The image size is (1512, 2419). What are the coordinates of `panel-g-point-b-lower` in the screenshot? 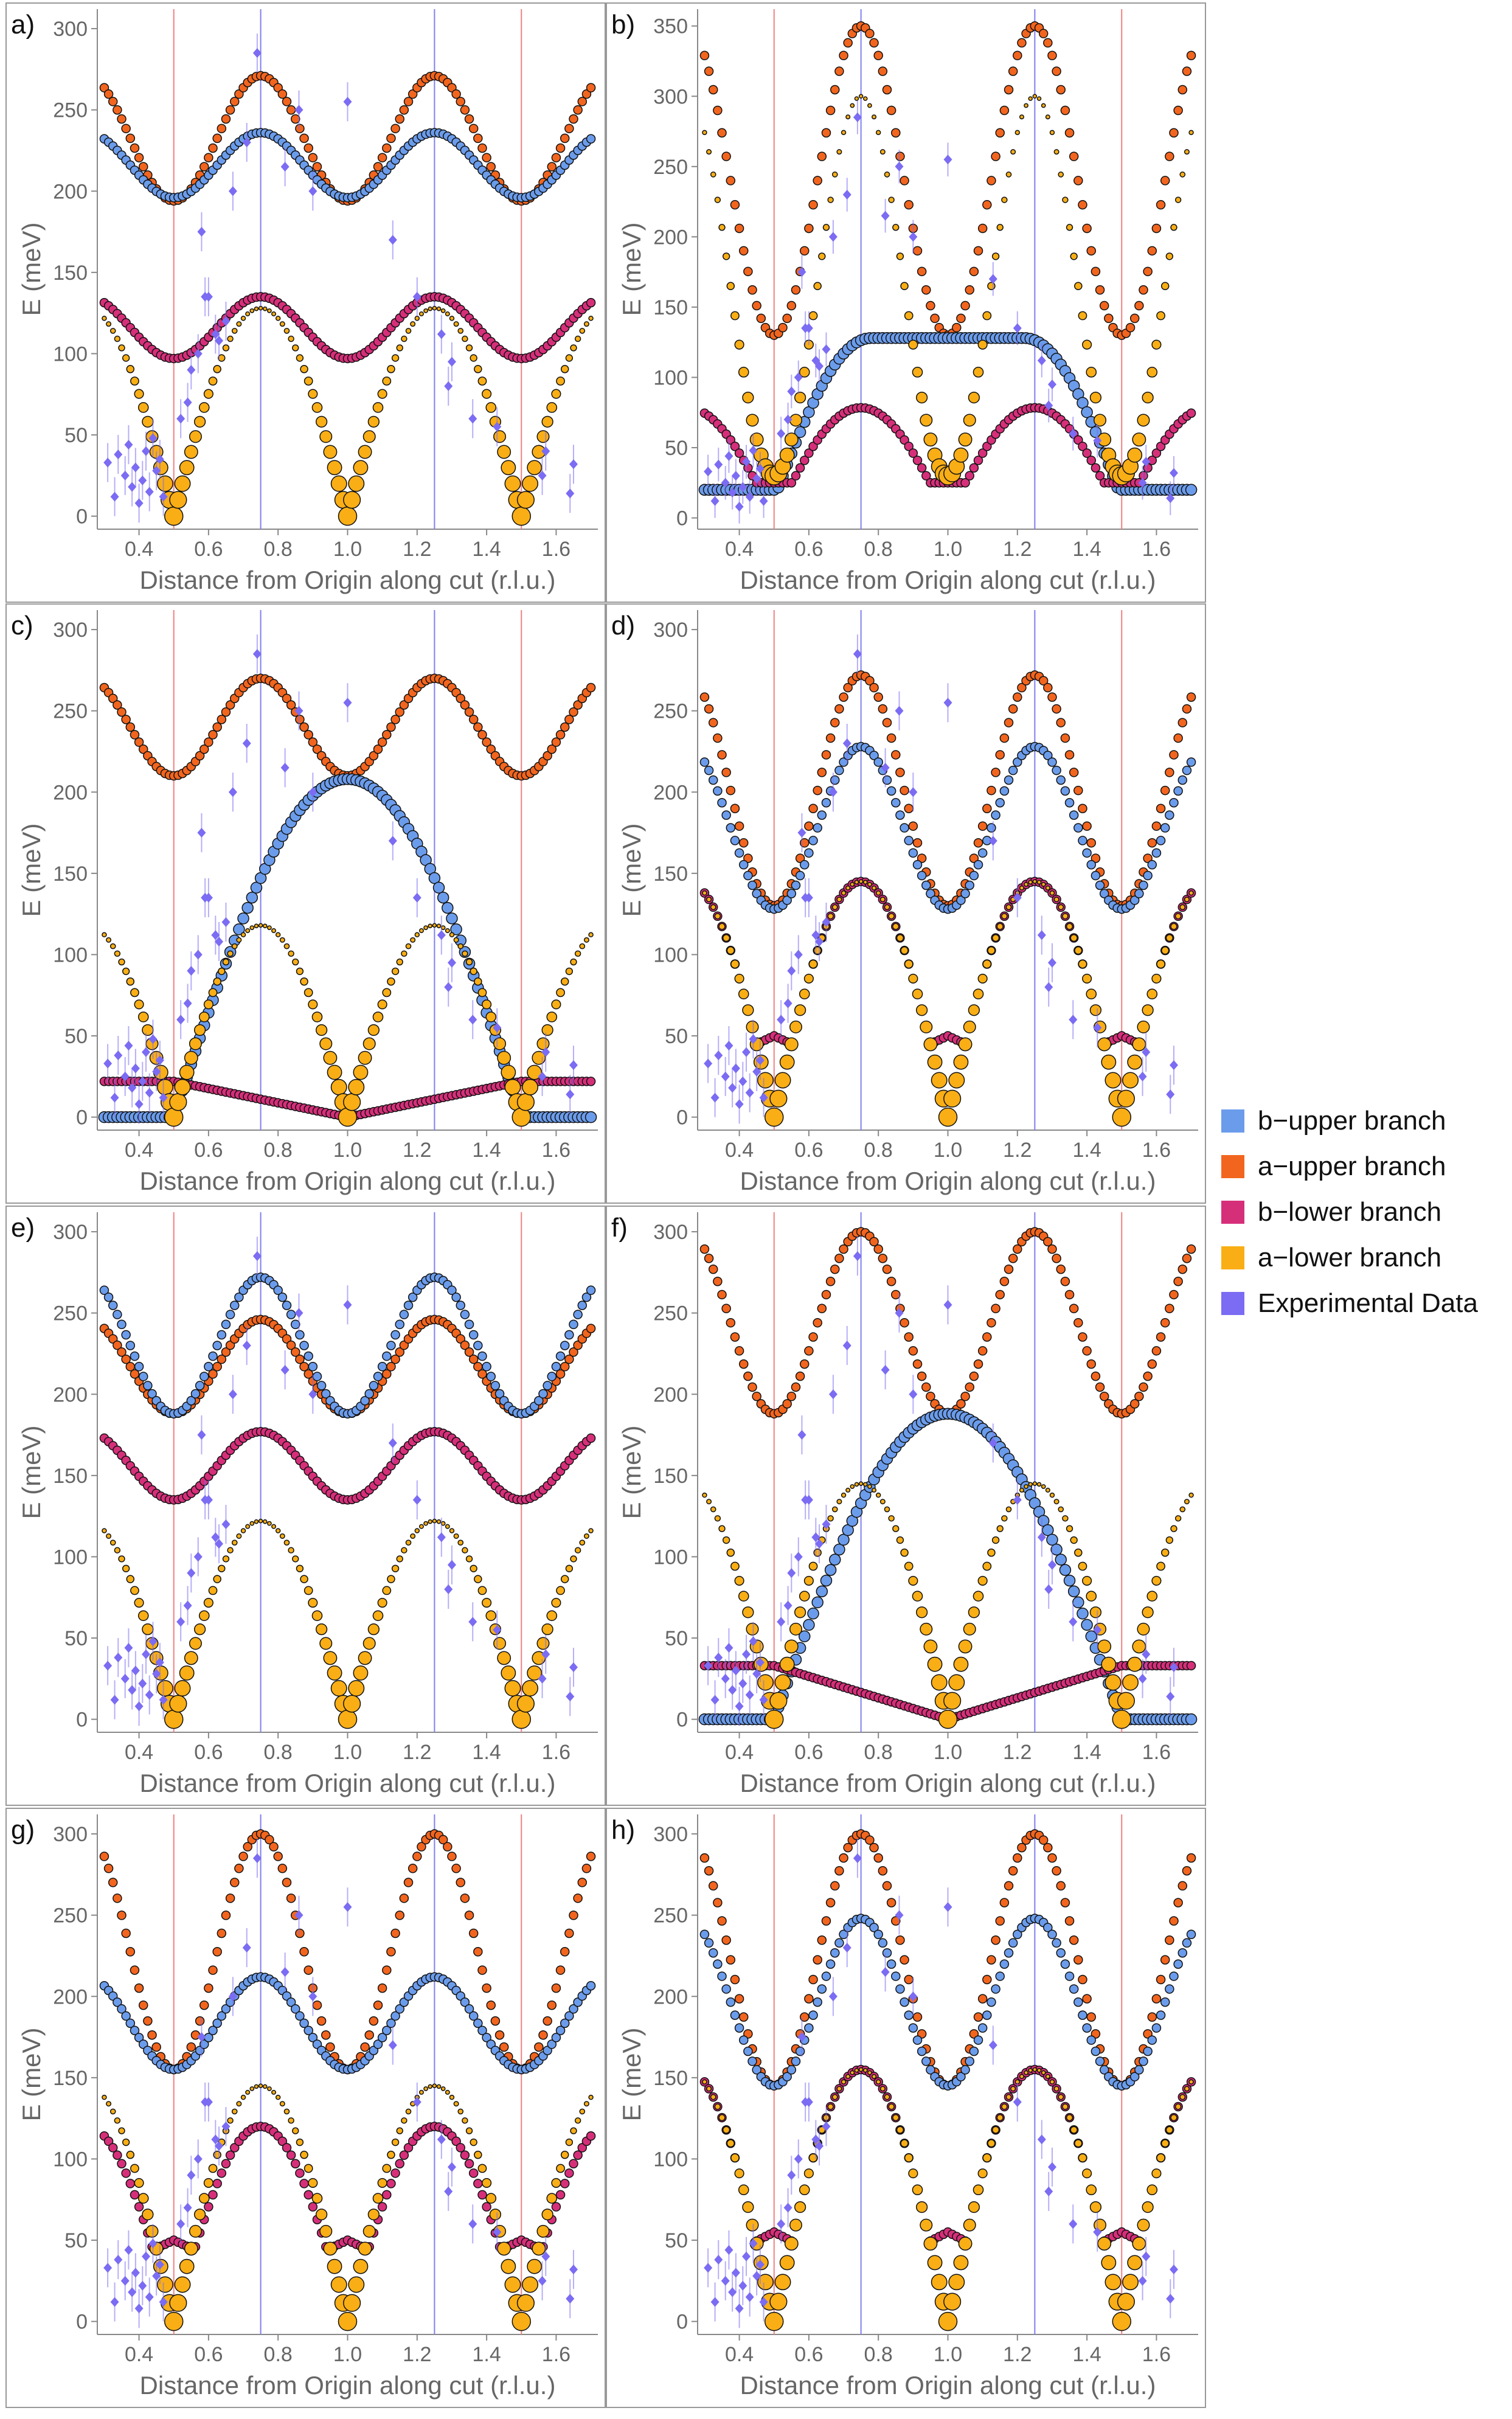 It's located at (217, 2183).